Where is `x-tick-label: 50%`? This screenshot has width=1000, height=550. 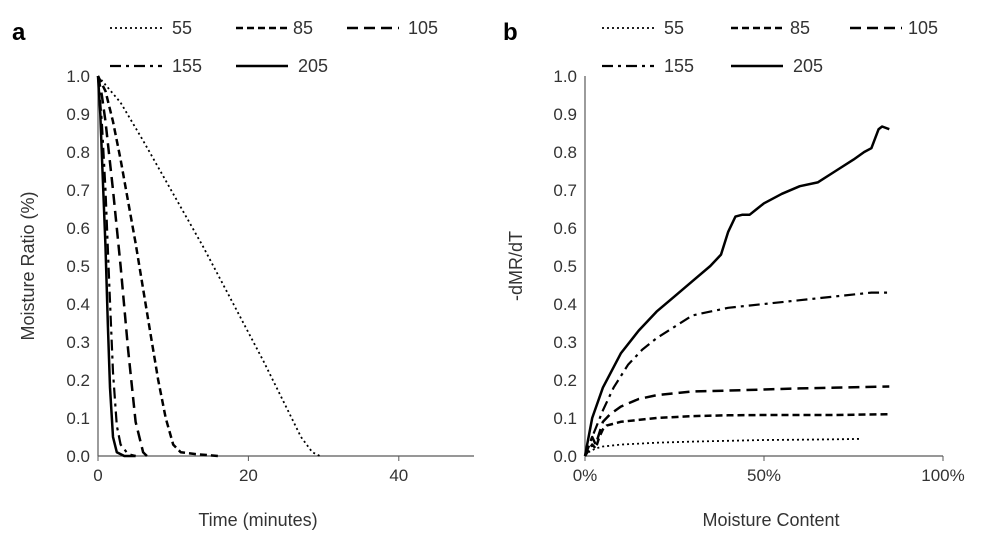
x-tick-label: 50% is located at coordinates (764, 475).